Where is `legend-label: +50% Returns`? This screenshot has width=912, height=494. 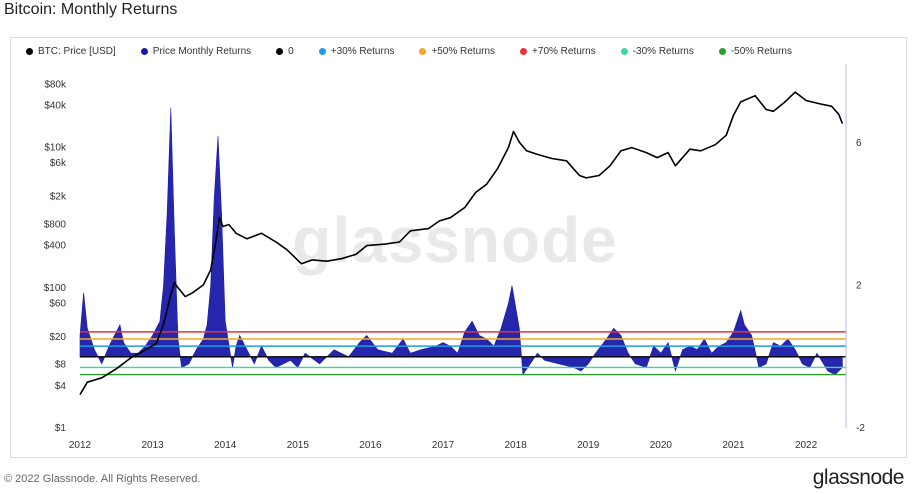
legend-label: +50% Returns is located at coordinates (463, 51).